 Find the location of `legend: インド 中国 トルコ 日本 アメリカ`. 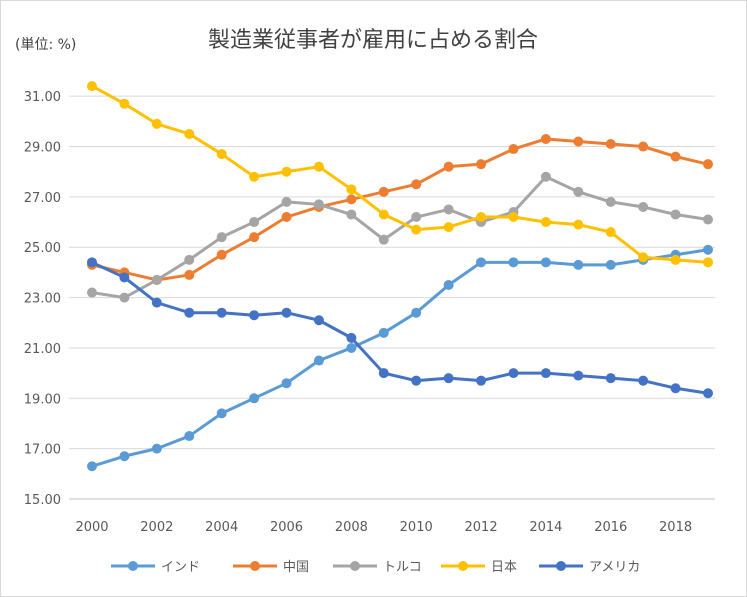

legend: インド 中国 トルコ 日本 アメリカ is located at coordinates (375, 567).